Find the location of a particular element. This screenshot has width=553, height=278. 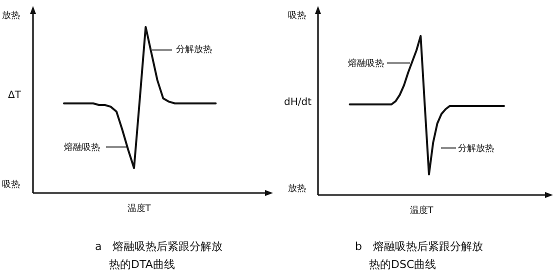

y-axis-title: dH/dt is located at coordinates (298, 102).